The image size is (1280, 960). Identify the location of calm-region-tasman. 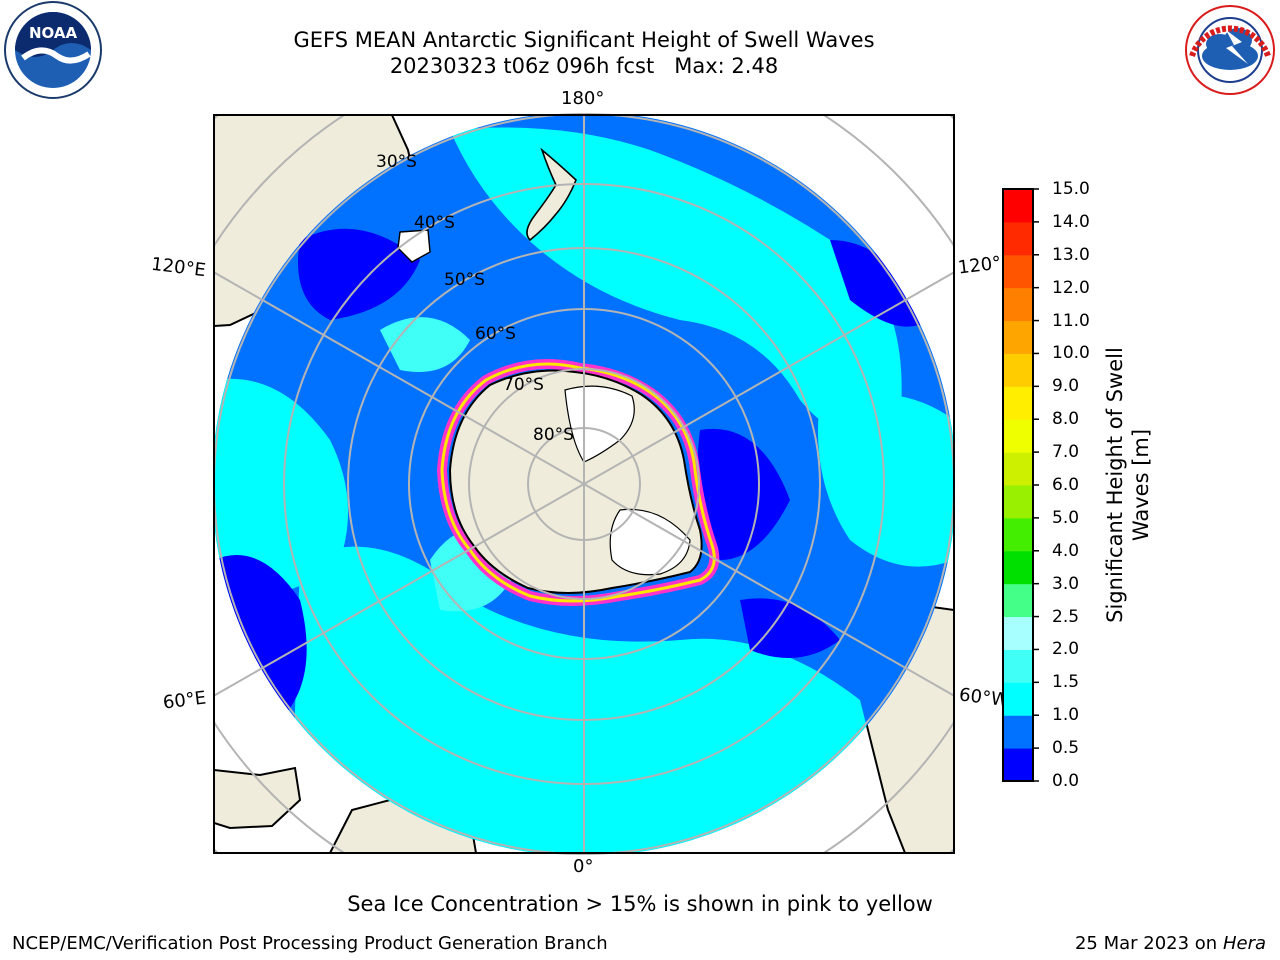
(359, 274).